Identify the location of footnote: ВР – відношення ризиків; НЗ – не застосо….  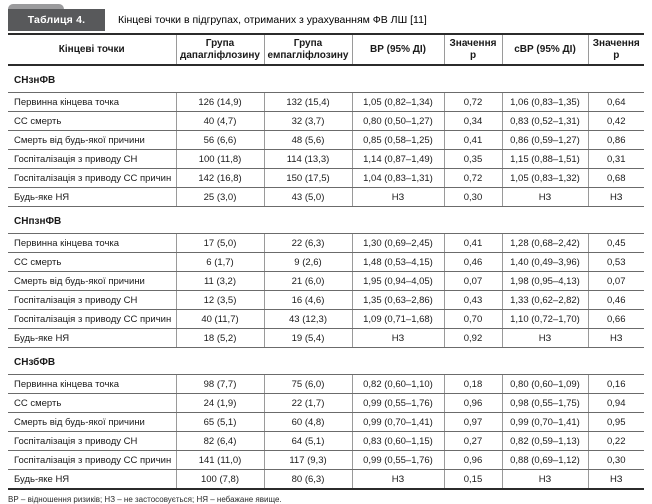
(145, 499).